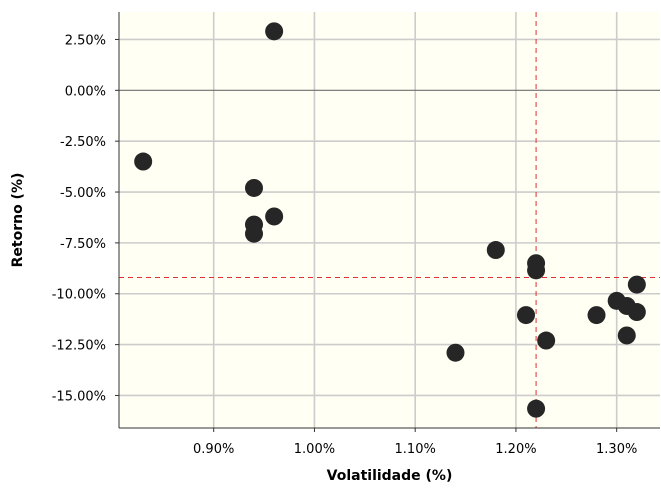 The height and width of the screenshot is (493, 661). I want to click on x-tick-label: 1.30%, so click(616, 449).